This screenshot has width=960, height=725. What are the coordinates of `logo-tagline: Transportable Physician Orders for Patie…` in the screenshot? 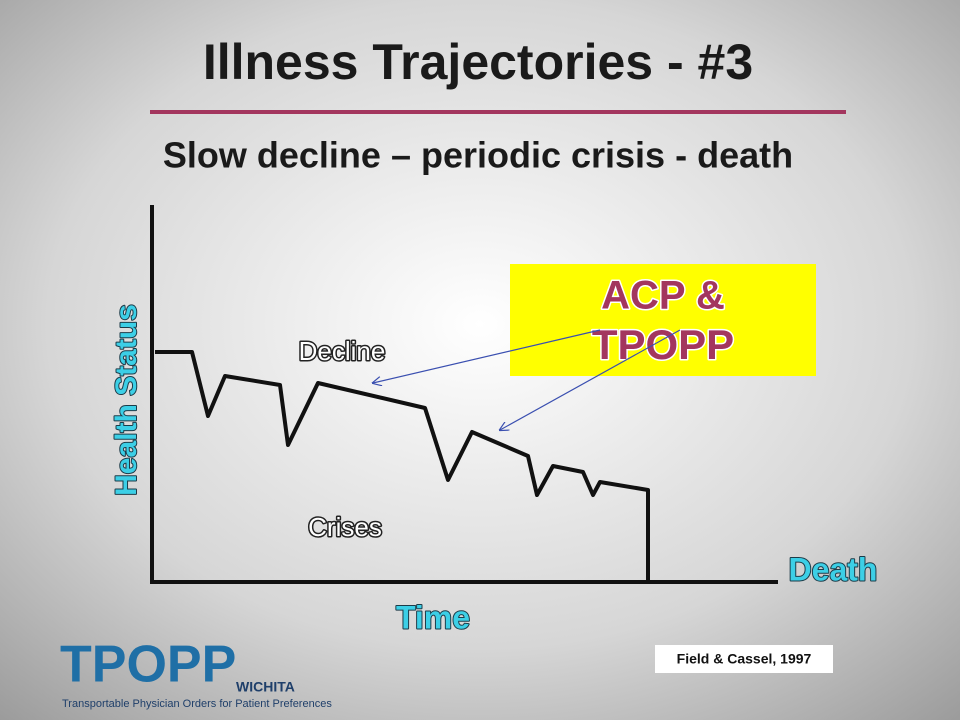 It's located at (197, 704).